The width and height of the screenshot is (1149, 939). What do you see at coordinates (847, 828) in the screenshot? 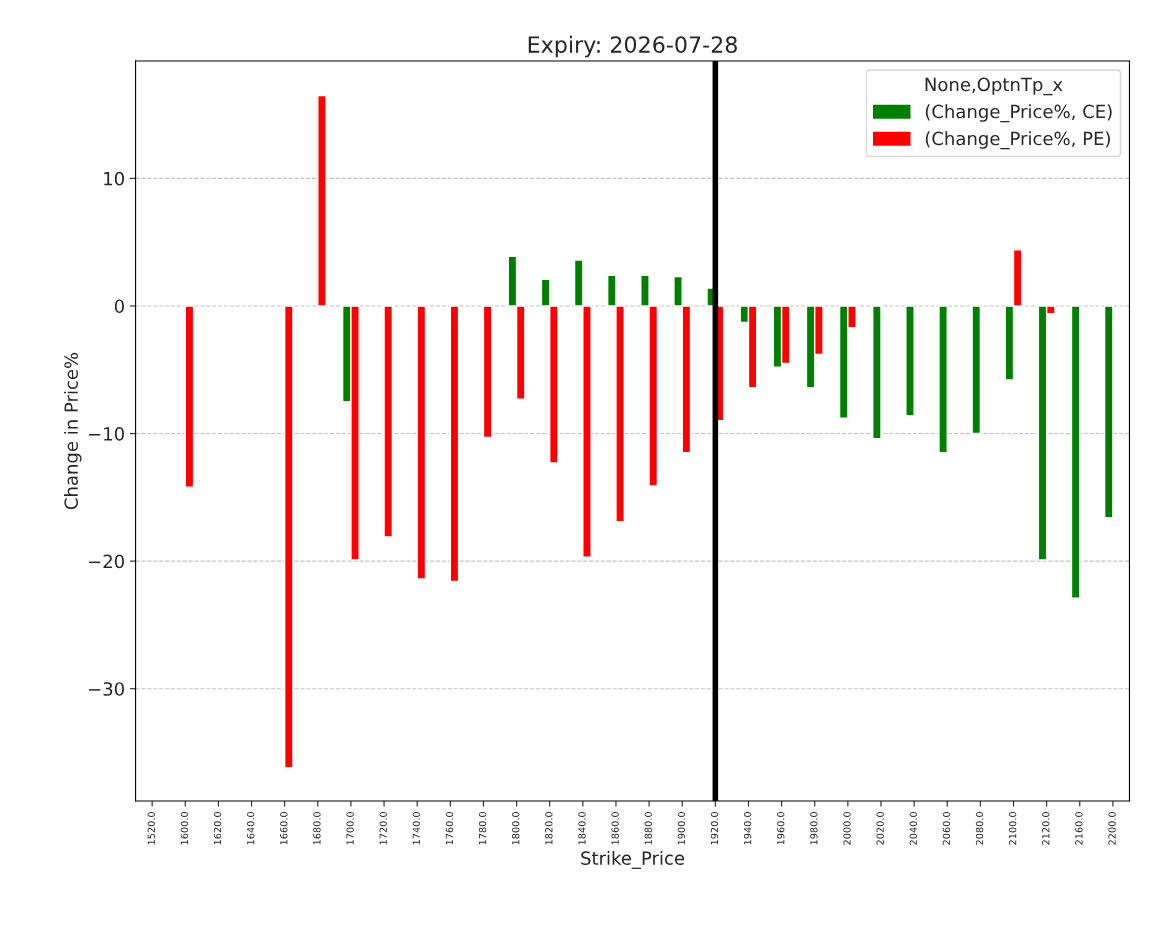
I see `x-tick-label: 2000.0` at bounding box center [847, 828].